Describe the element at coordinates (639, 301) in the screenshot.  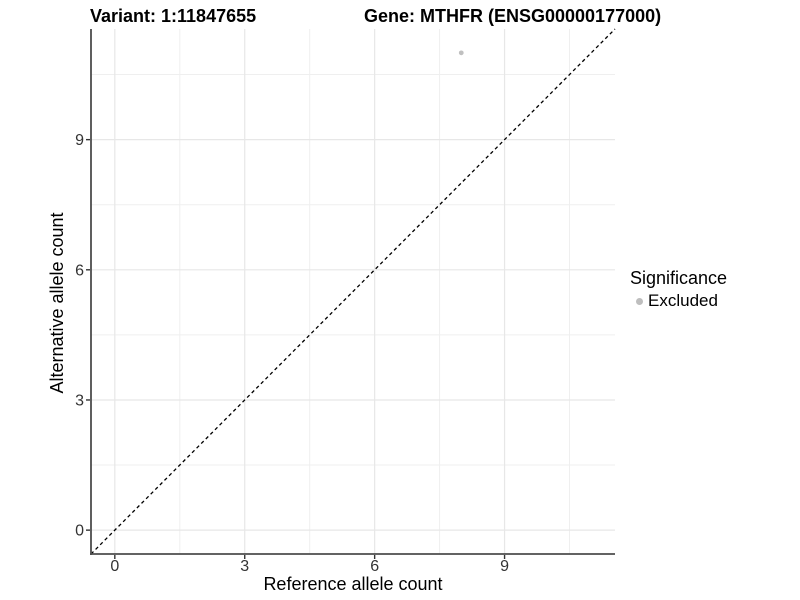
I see `legend-marker-dot` at that location.